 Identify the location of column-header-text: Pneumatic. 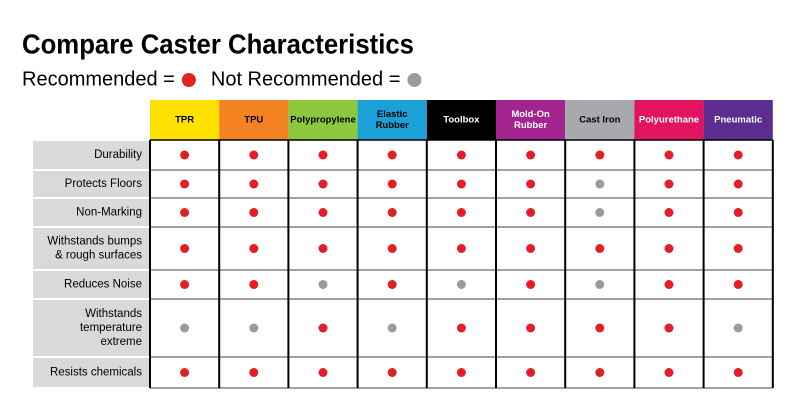
(738, 120).